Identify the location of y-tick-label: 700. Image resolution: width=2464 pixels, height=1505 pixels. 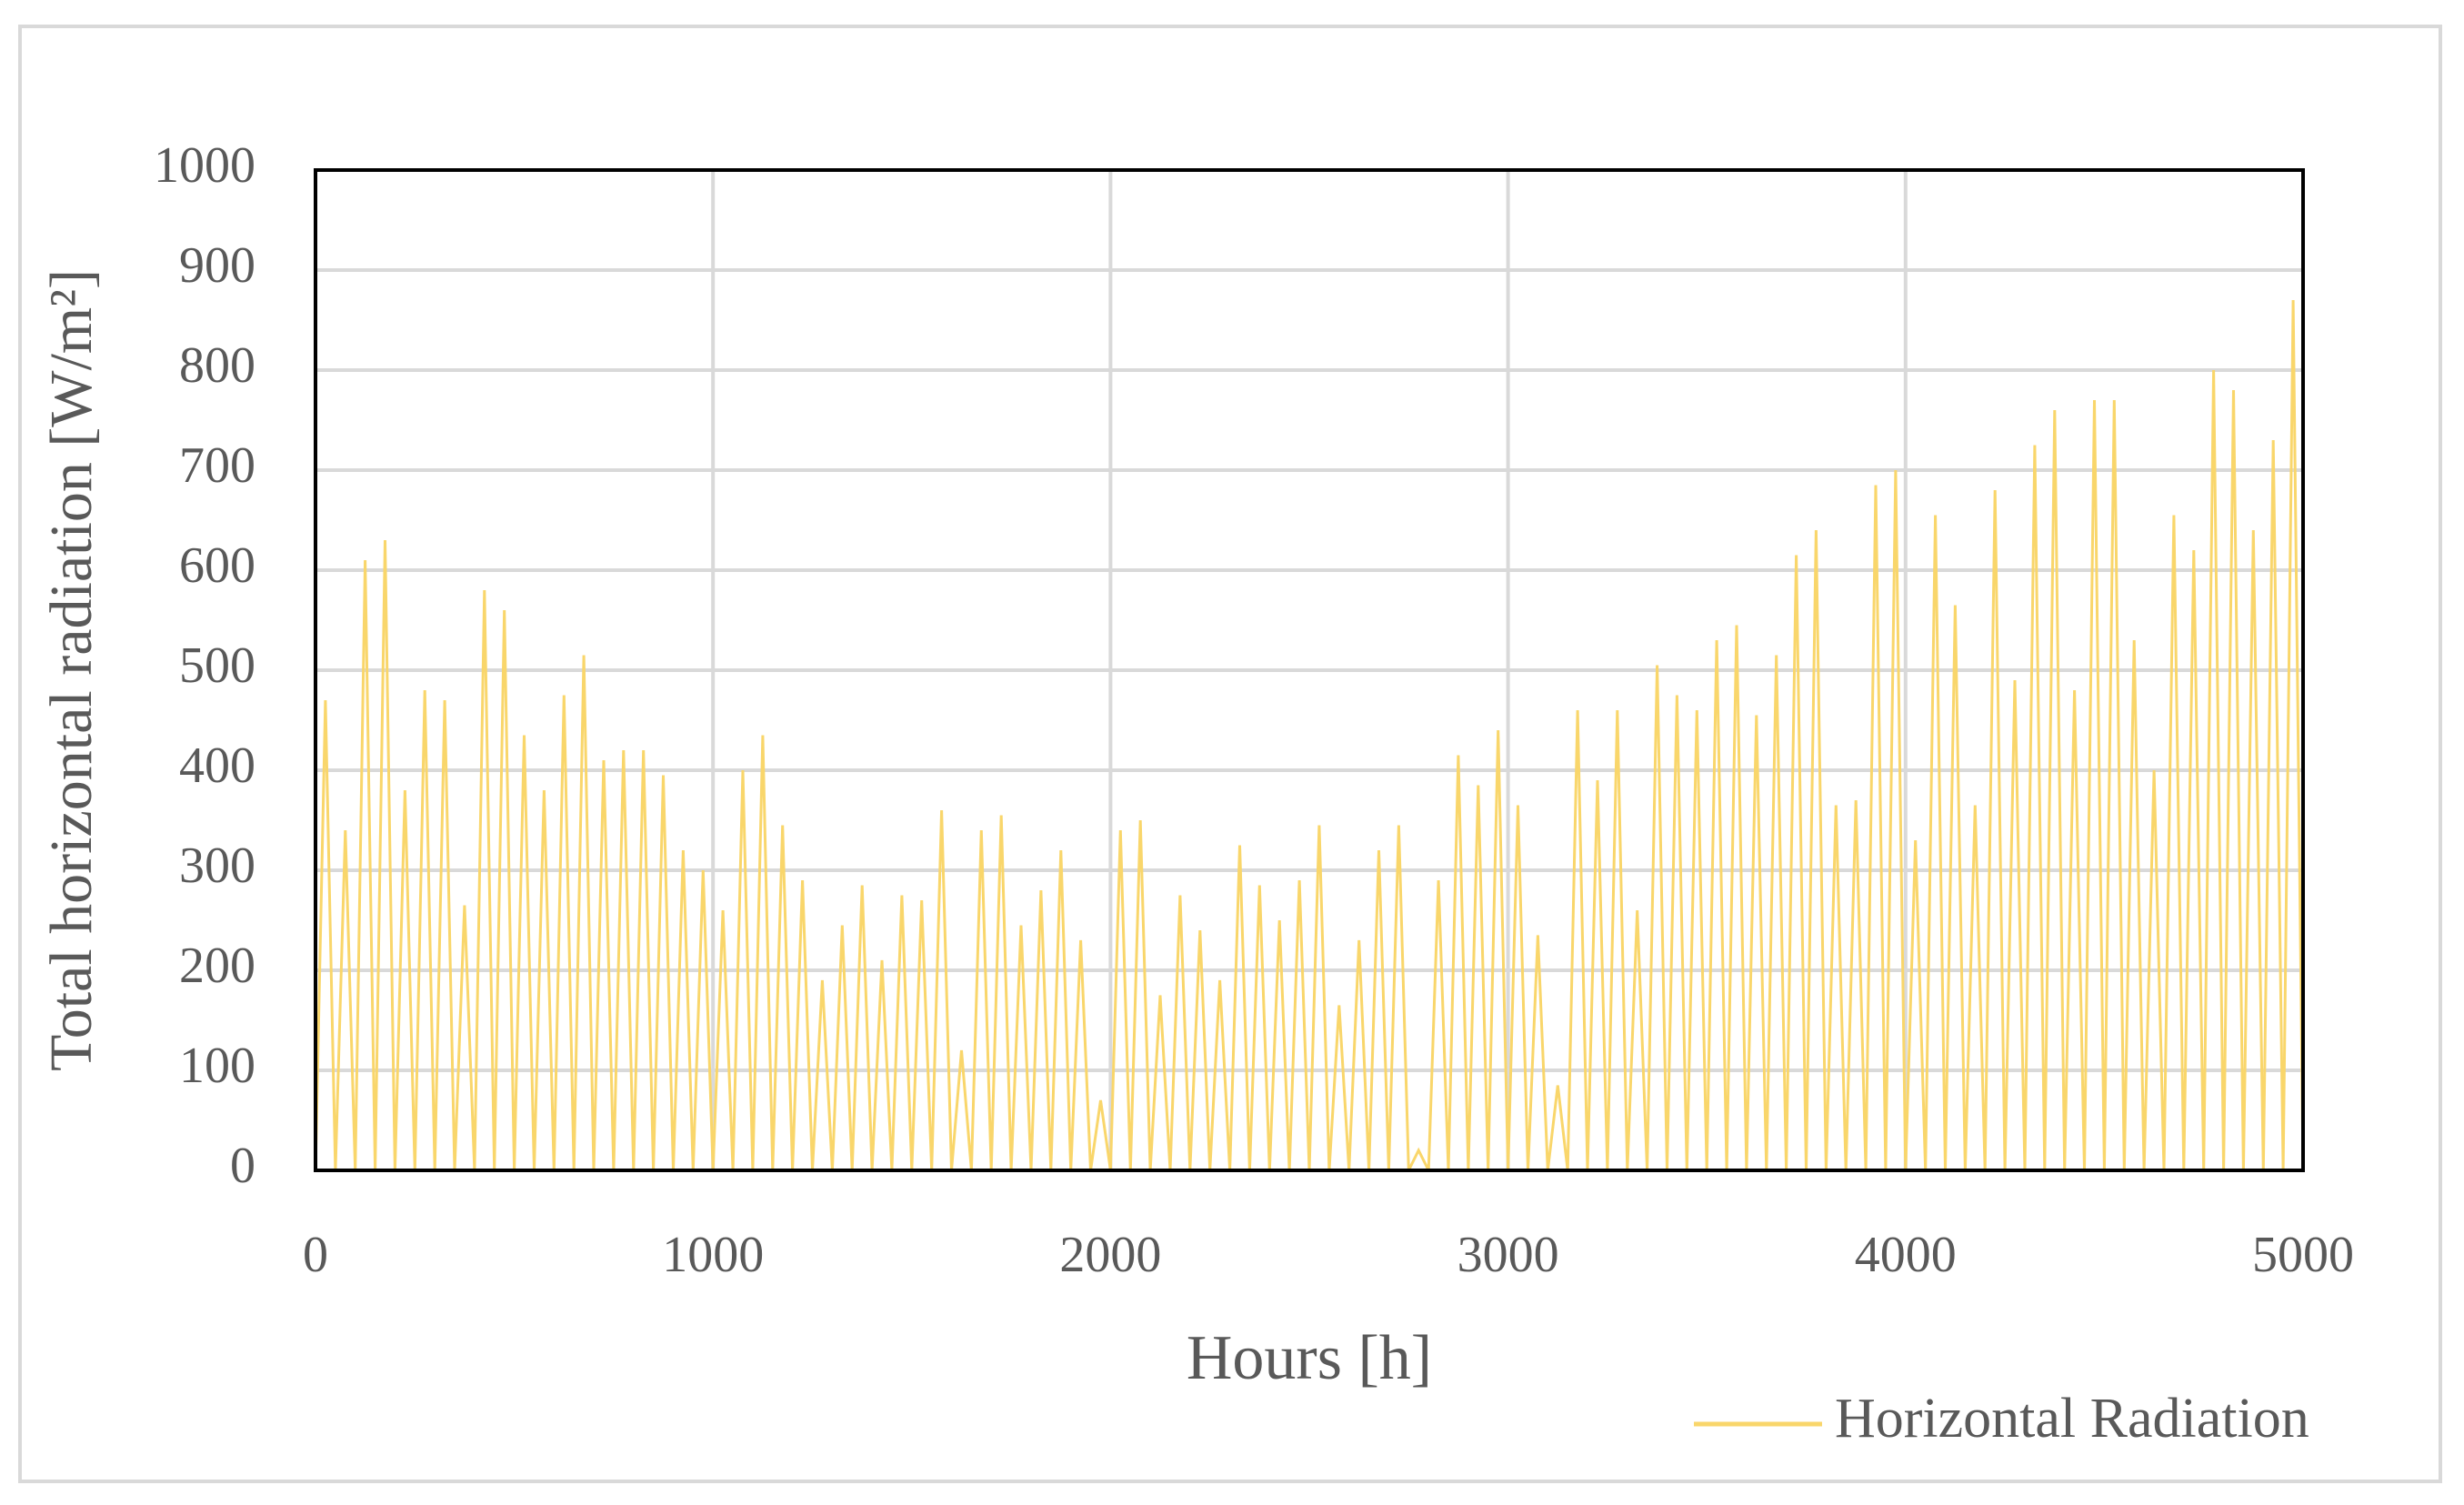
(217, 465).